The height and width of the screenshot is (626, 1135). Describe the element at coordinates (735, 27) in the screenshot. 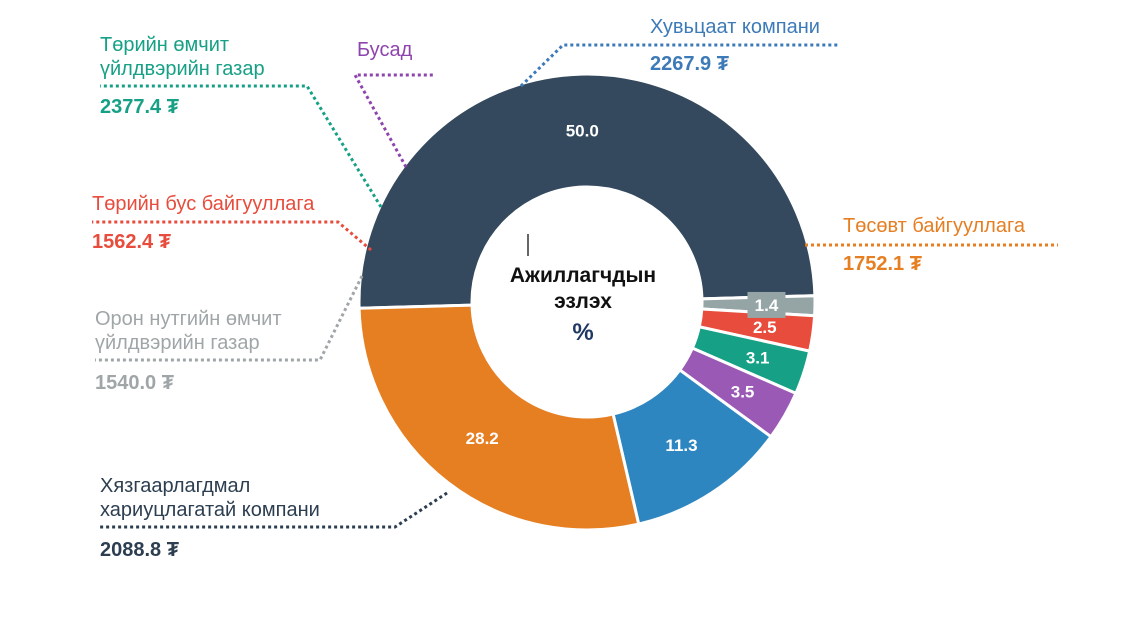

I see `slice-name-label-5: Хувьцаат компани` at that location.